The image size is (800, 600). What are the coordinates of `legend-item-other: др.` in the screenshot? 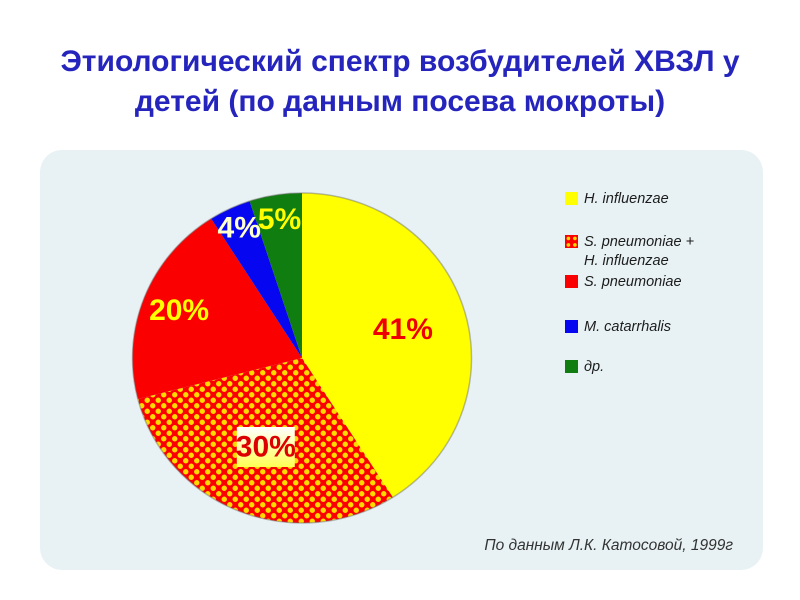 It's located at (584, 367).